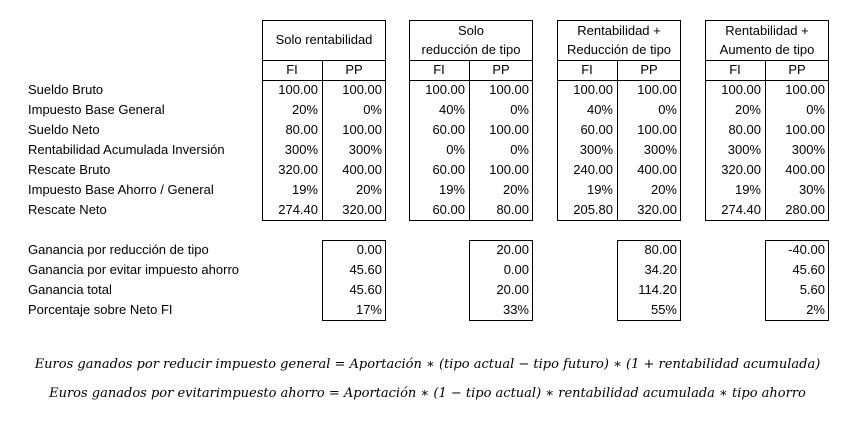 The width and height of the screenshot is (855, 421). Describe the element at coordinates (657, 289) in the screenshot. I see `summary-cell: 114.20` at that location.